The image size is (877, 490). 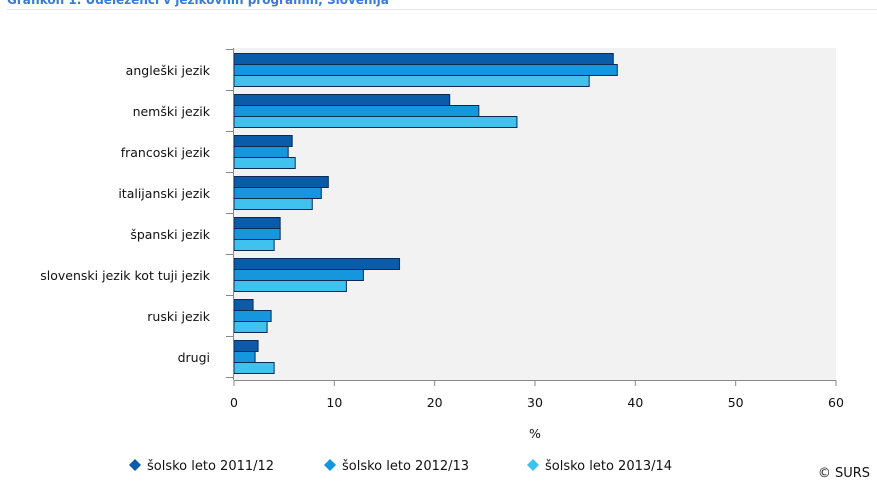 I want to click on x-tick-label: 50, so click(x=736, y=402).